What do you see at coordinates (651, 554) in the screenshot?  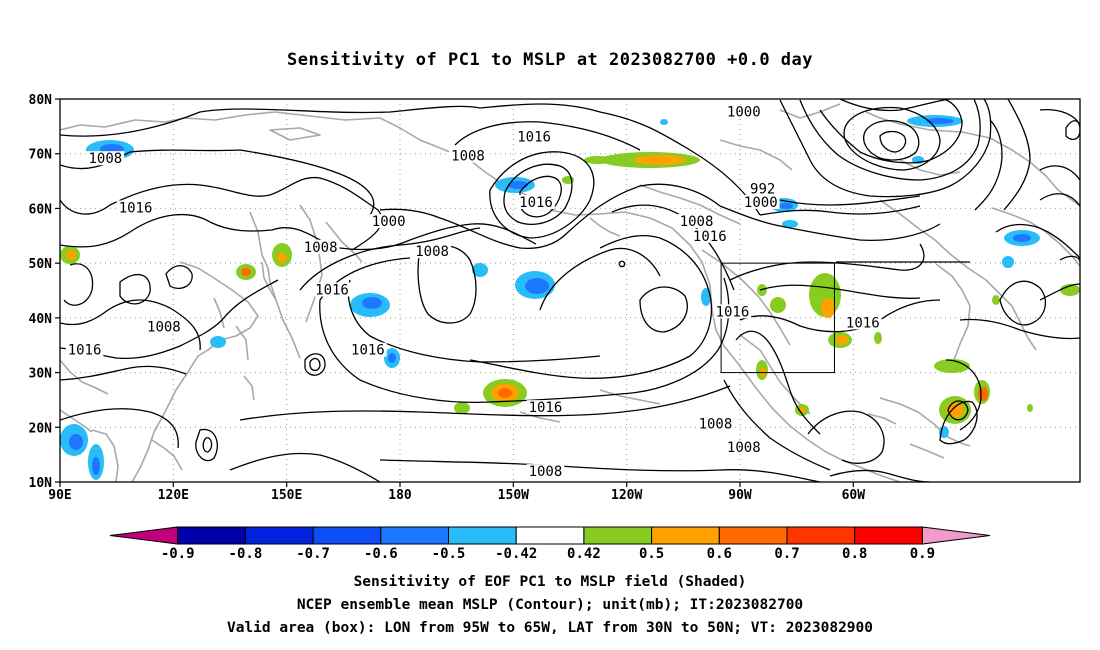 I see `colorbar-tick-label: 0.5` at bounding box center [651, 554].